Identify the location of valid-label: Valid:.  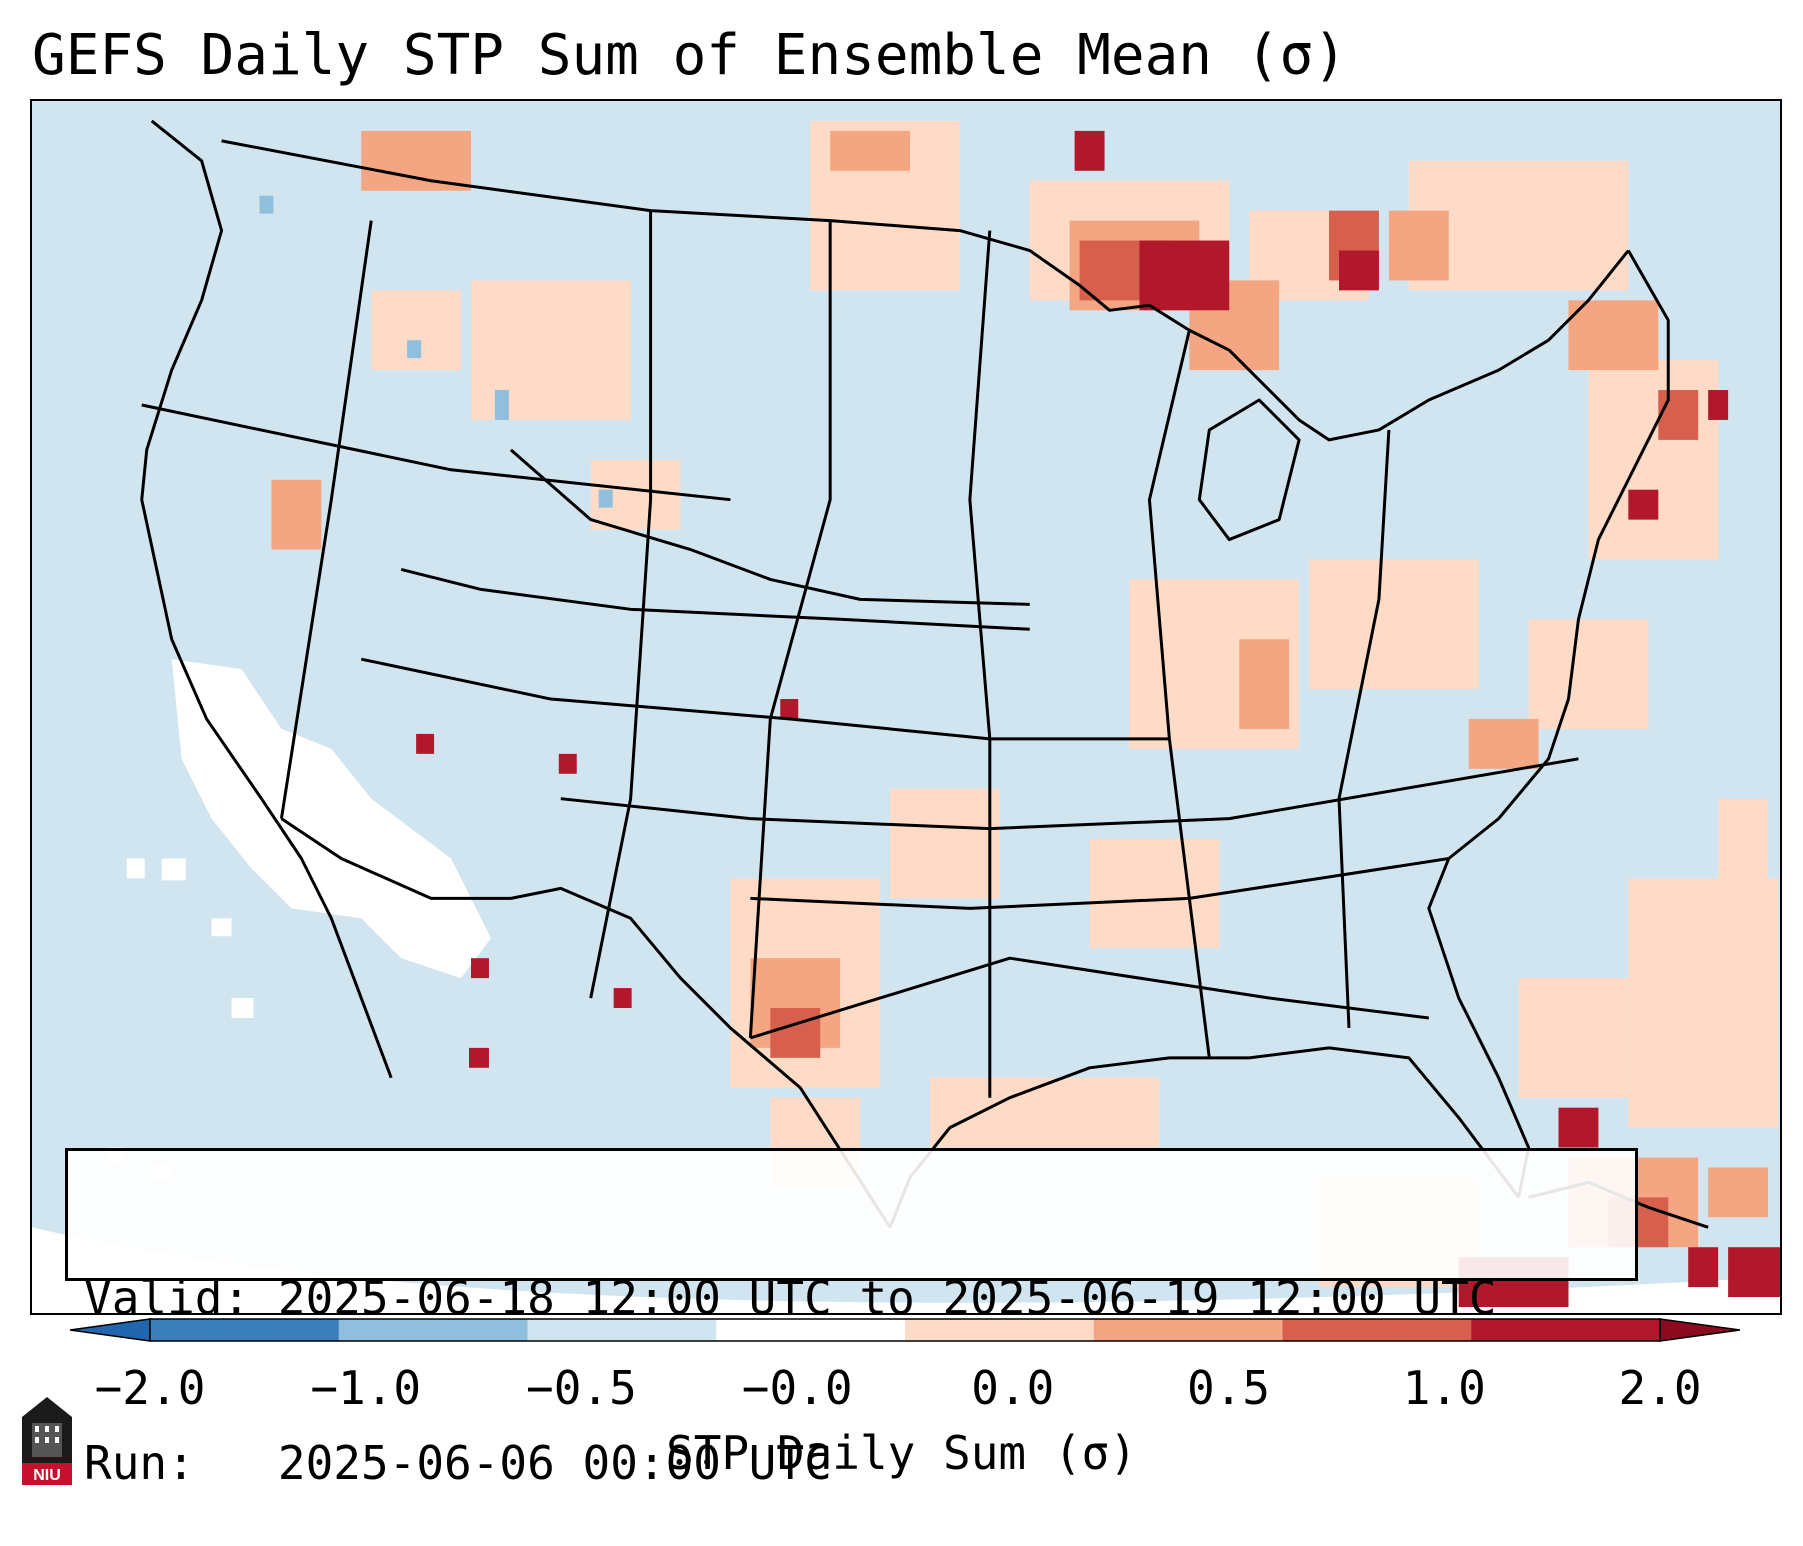
(167, 1298).